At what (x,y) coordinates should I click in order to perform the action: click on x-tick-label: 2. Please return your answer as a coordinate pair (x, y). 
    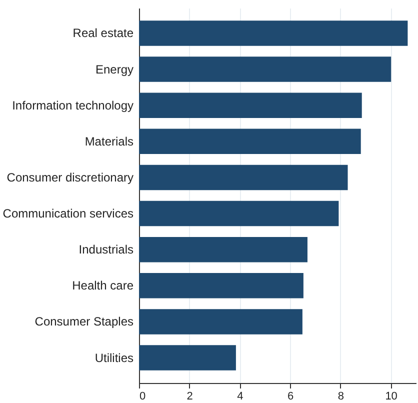
    Looking at the image, I should click on (189, 396).